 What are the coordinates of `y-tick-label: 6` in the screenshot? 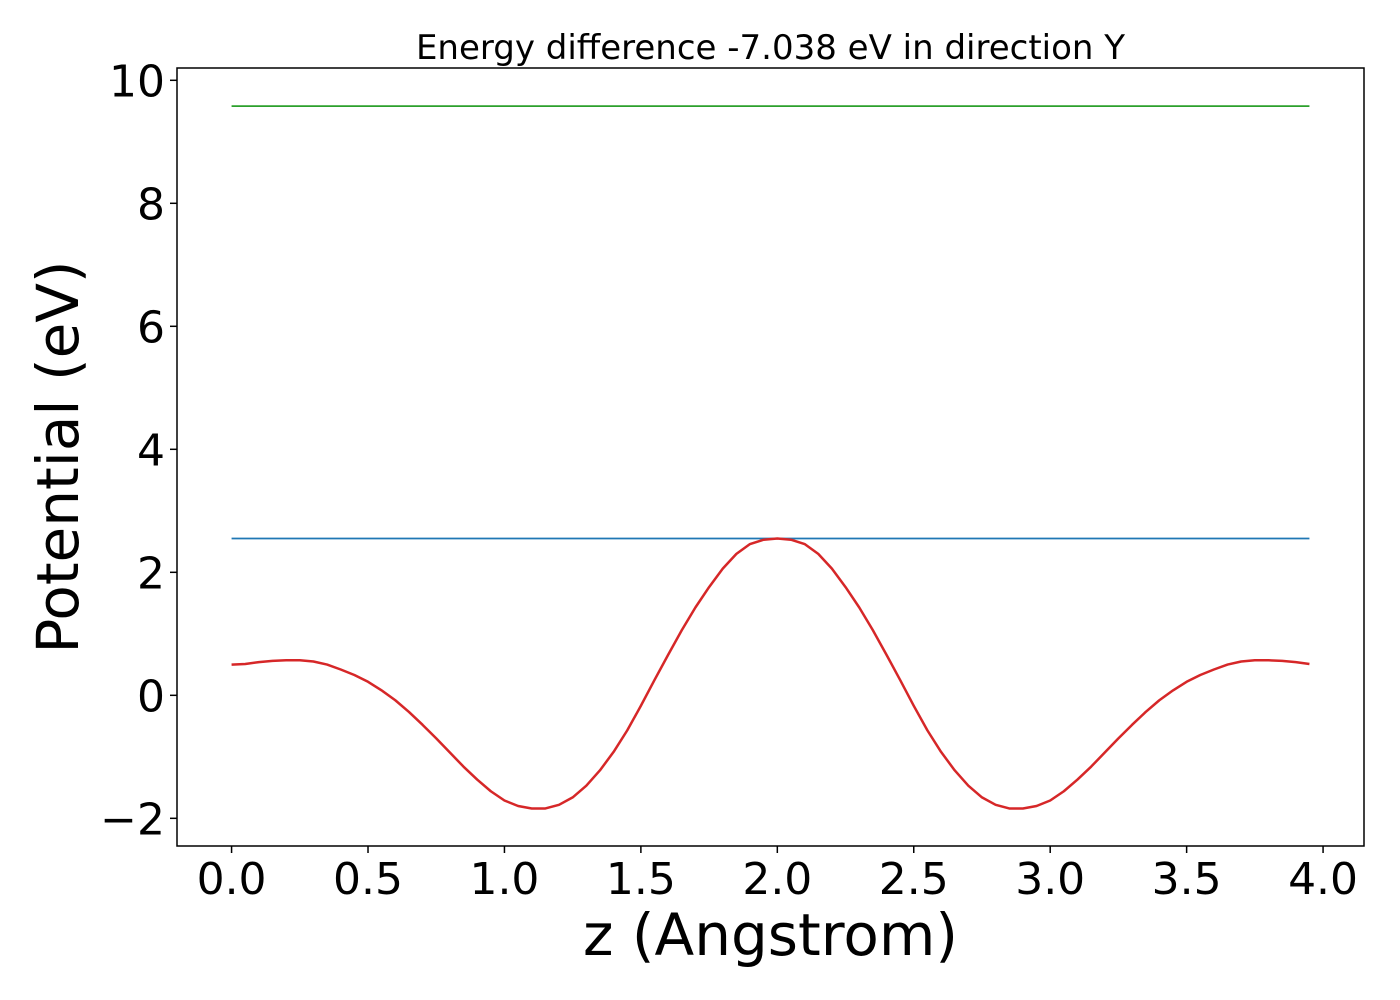 It's located at (151, 327).